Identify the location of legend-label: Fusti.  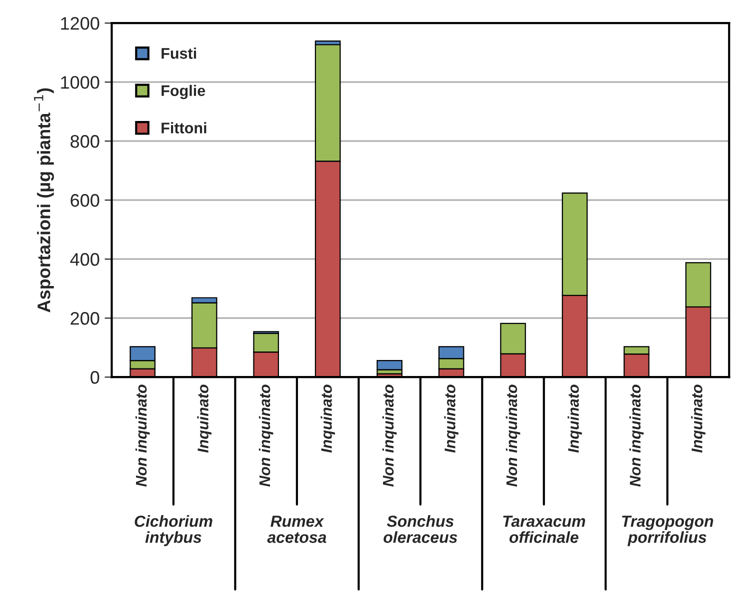
(179, 53).